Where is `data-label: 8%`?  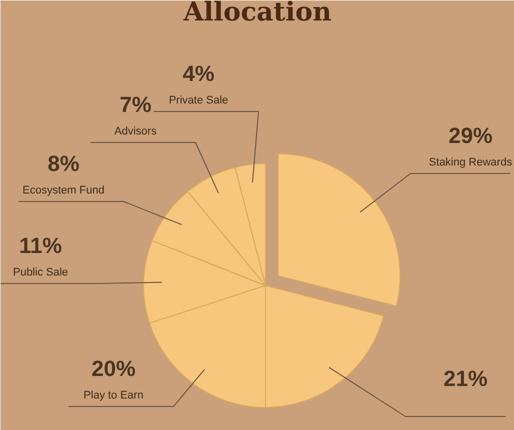
data-label: 8% is located at coordinates (64, 163).